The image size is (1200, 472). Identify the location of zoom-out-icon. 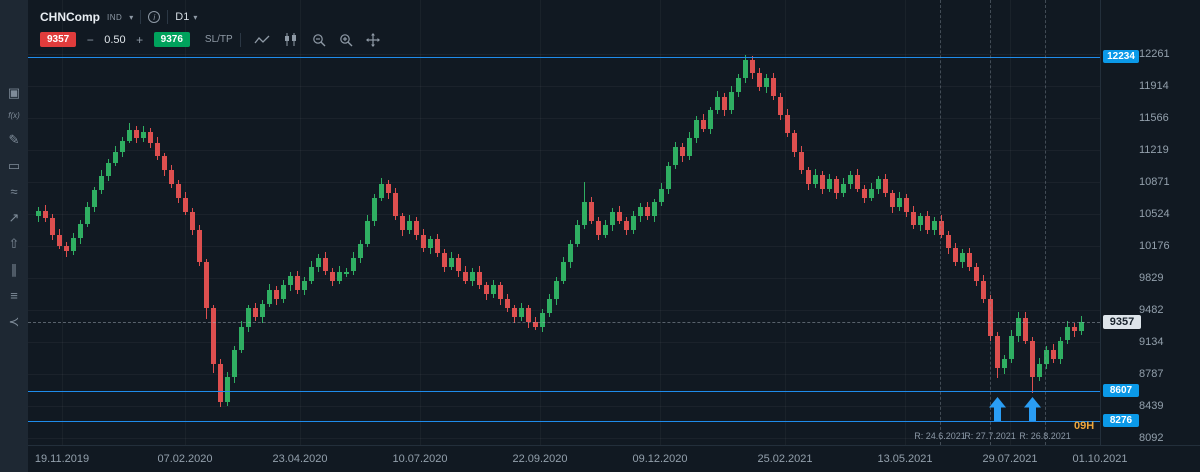
(319, 40).